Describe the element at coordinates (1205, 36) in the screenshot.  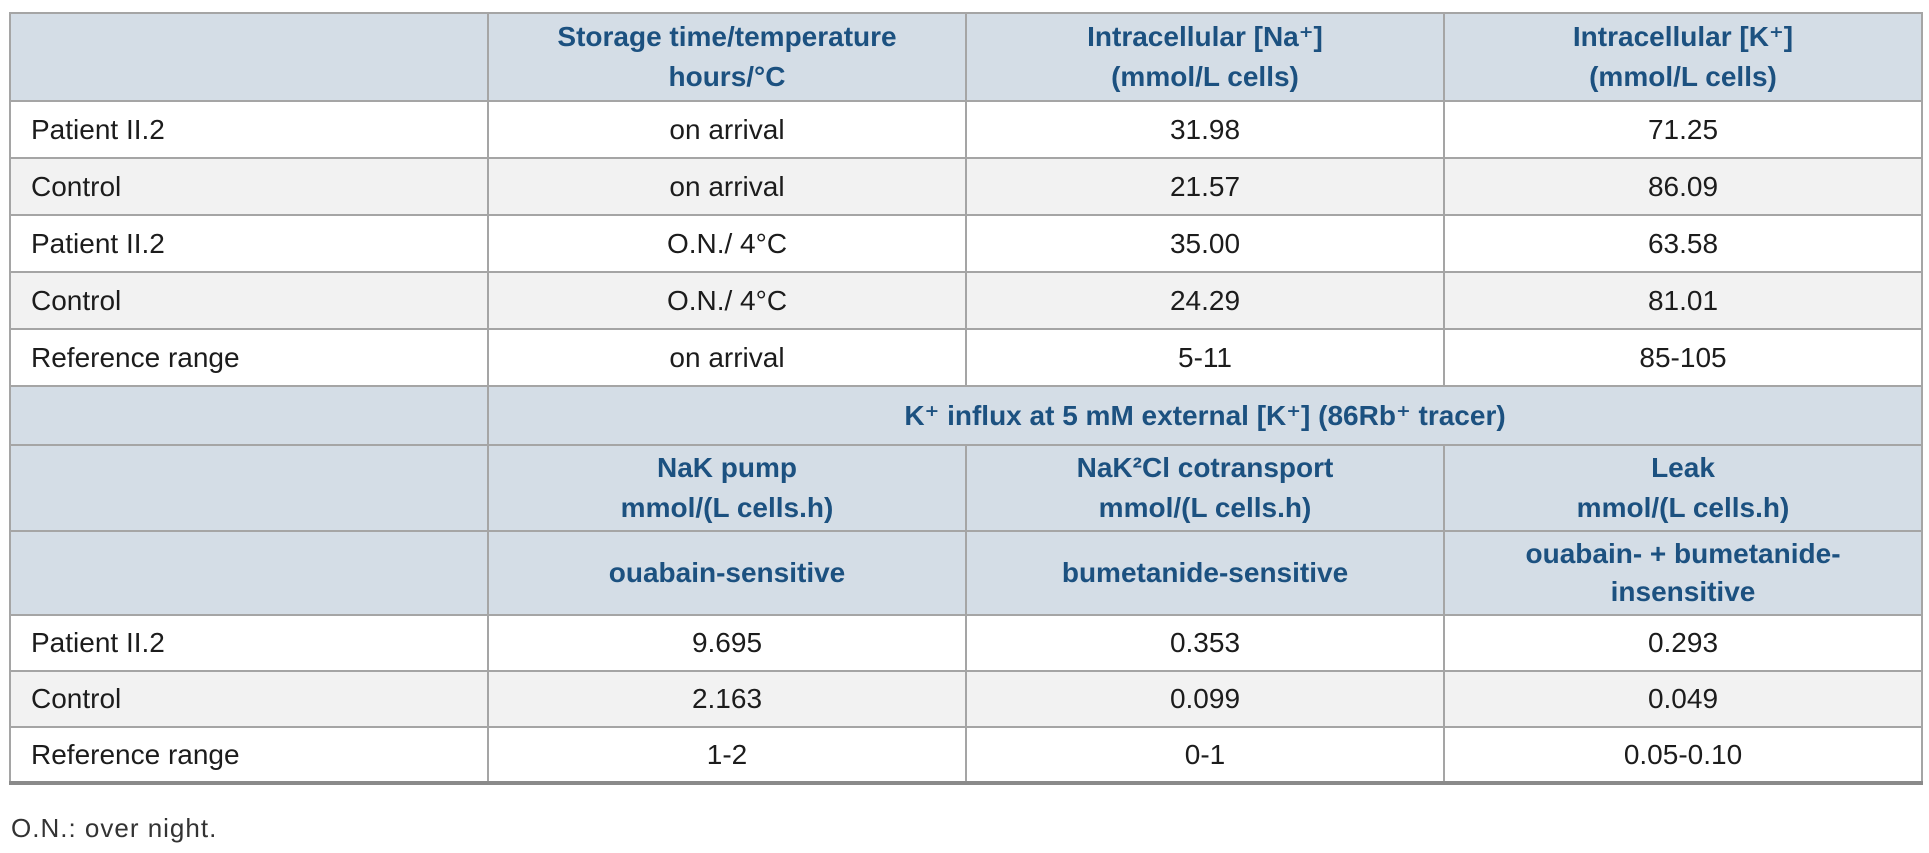
I see `header-sodium-line1: Intracellular [Na⁺]` at that location.